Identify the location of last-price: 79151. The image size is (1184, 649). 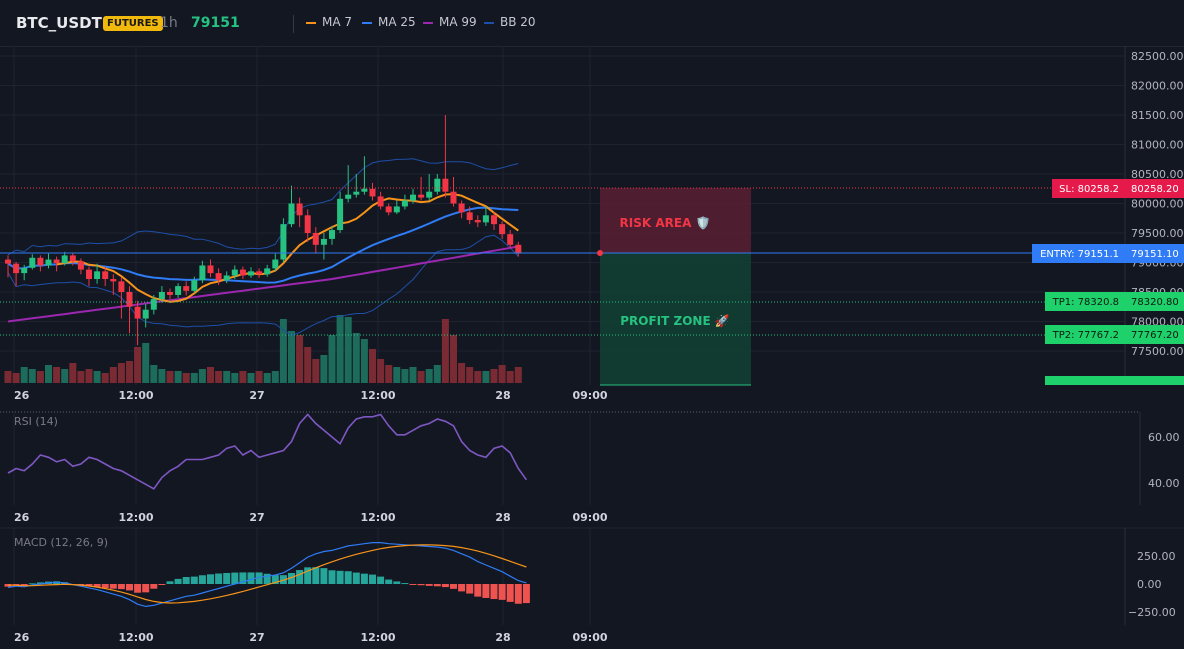
(215, 23).